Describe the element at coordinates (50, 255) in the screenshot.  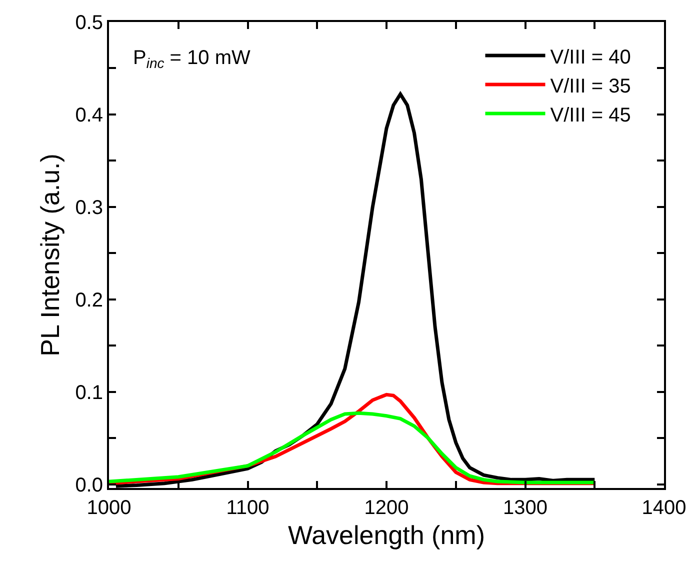
I see `y-axis-title: PL Intensity (a.u.)` at that location.